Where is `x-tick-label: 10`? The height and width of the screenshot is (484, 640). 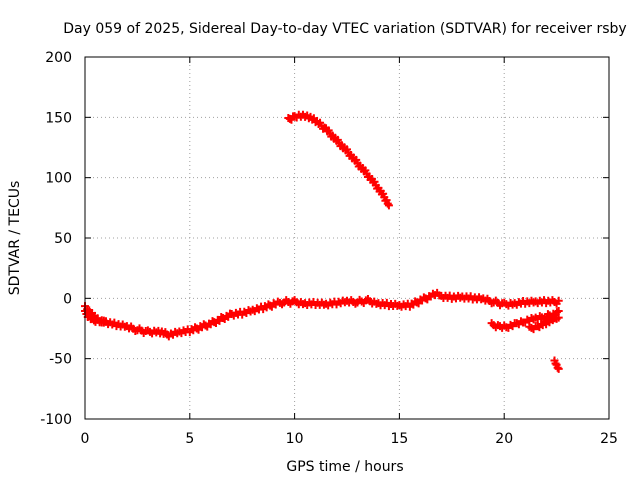
x-tick-label: 10 is located at coordinates (295, 439).